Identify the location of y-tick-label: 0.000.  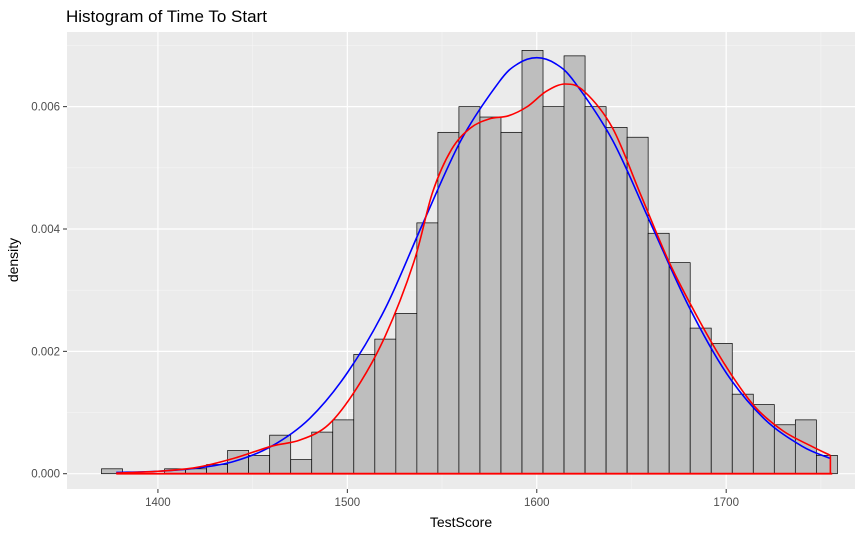
(45, 475).